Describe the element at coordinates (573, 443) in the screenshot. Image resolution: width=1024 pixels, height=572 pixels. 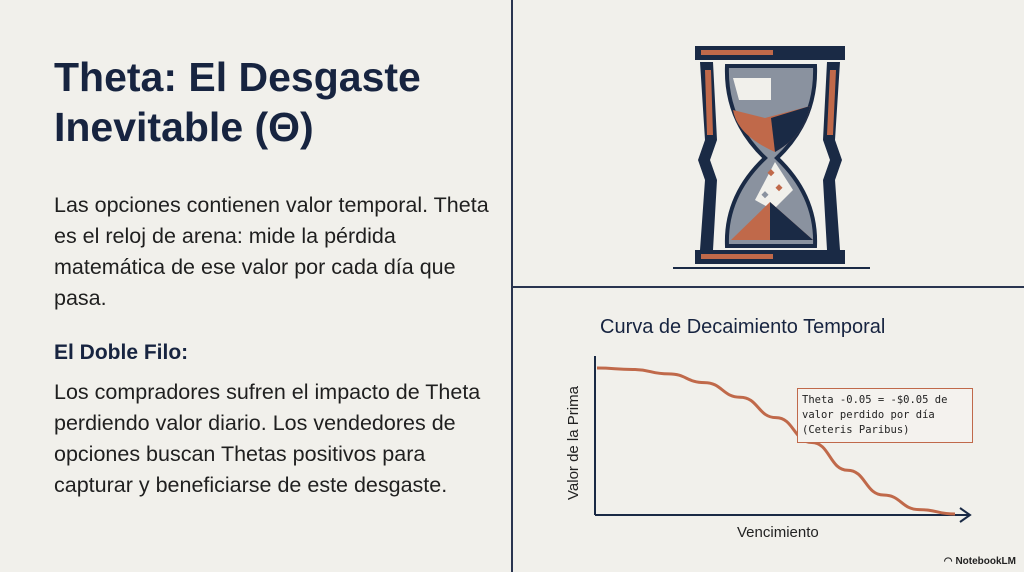
I see `y-axis-label: Valor de la Prima` at that location.